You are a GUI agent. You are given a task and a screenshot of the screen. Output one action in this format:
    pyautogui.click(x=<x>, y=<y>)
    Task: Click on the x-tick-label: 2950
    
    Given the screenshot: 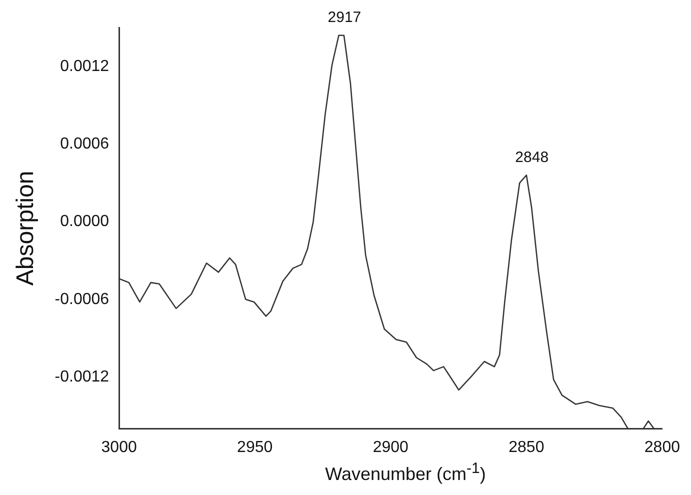 What is the action you would take?
    pyautogui.click(x=255, y=447)
    